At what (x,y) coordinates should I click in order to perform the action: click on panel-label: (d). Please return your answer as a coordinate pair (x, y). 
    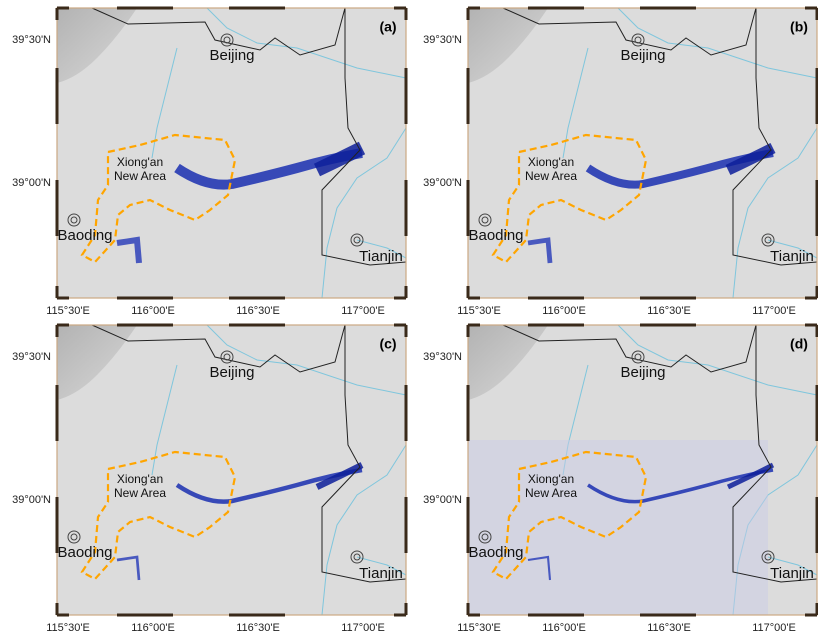
    Looking at the image, I should click on (799, 344).